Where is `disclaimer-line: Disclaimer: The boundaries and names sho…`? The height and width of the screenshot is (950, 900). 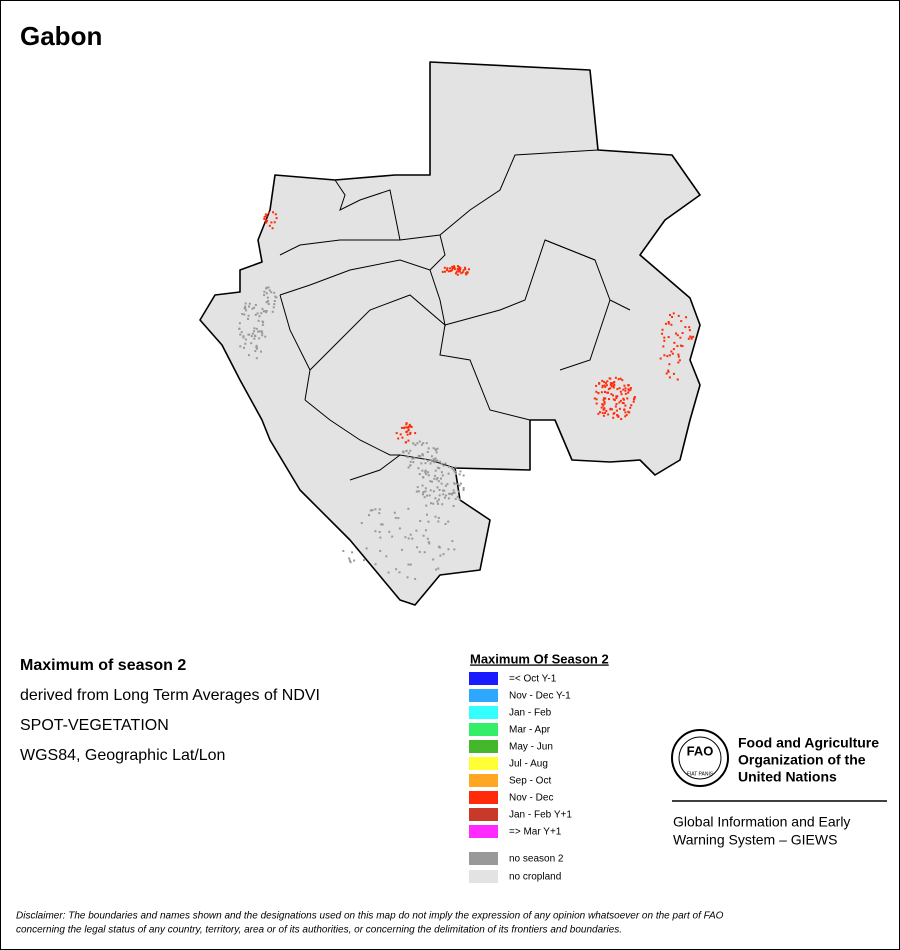 disclaimer-line: Disclaimer: The boundaries and names sho… is located at coordinates (370, 916).